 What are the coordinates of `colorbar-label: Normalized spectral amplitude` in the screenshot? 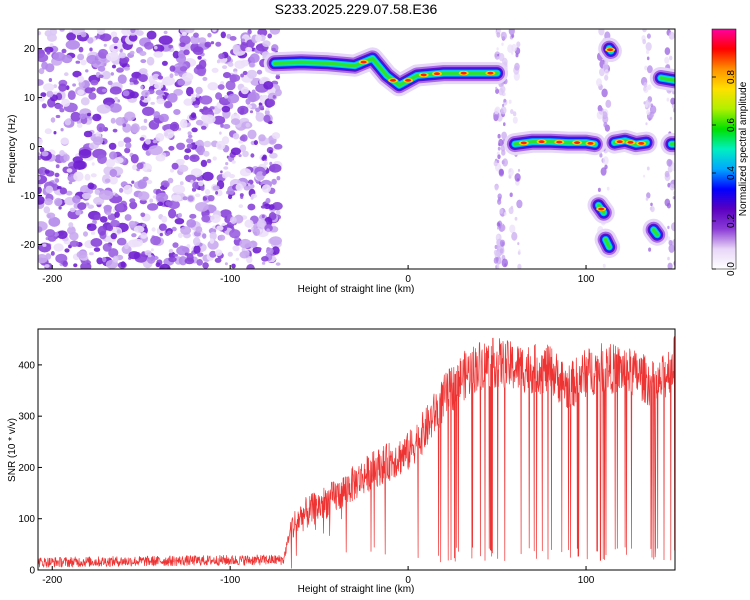 It's located at (743, 148).